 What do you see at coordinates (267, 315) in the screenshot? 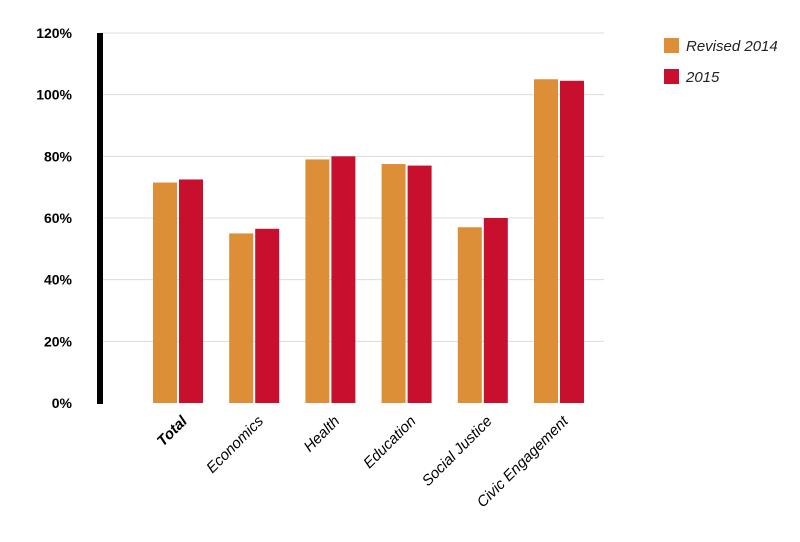
I see `bar-2015-economics` at bounding box center [267, 315].